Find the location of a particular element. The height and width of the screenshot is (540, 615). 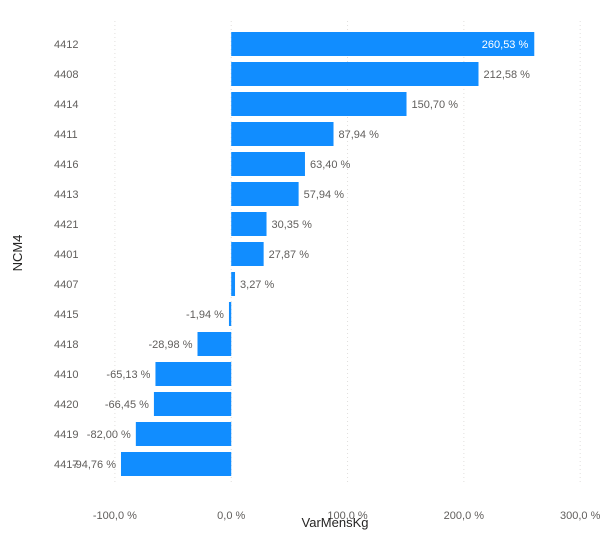

category-label: 4418 is located at coordinates (66, 345).